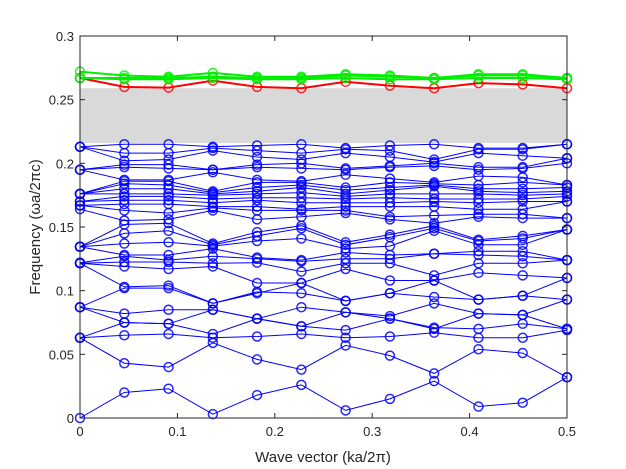 This screenshot has width=626, height=469. I want to click on band-gap-region, so click(323, 115).